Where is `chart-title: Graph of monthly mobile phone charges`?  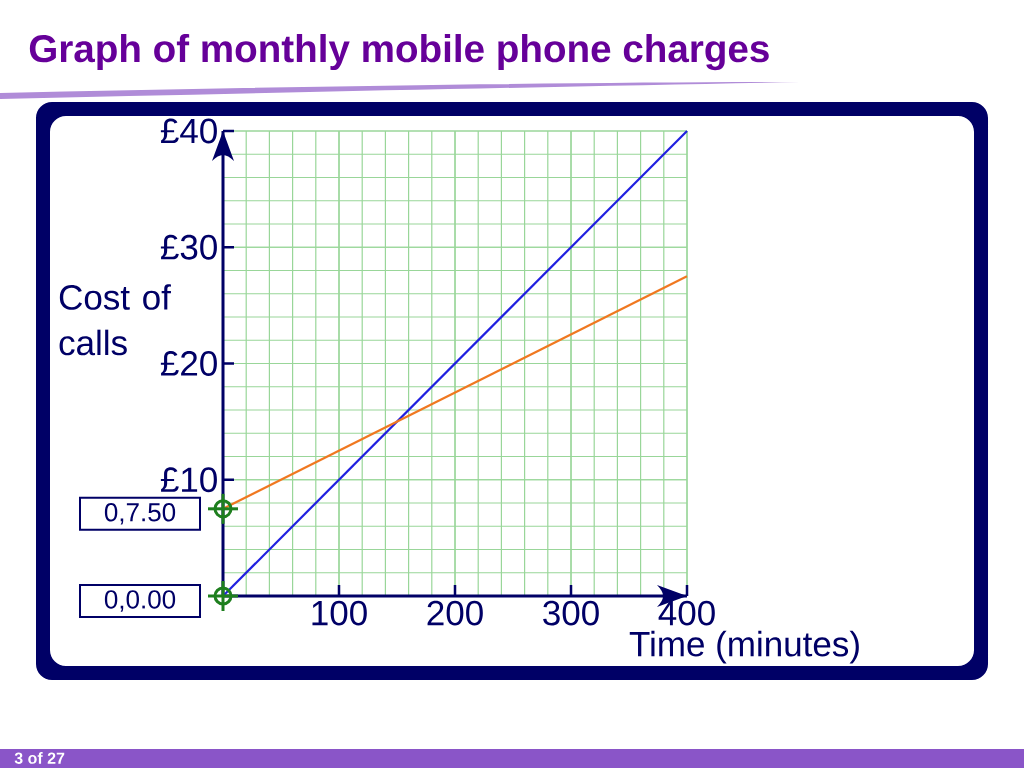 chart-title: Graph of monthly mobile phone charges is located at coordinates (399, 52).